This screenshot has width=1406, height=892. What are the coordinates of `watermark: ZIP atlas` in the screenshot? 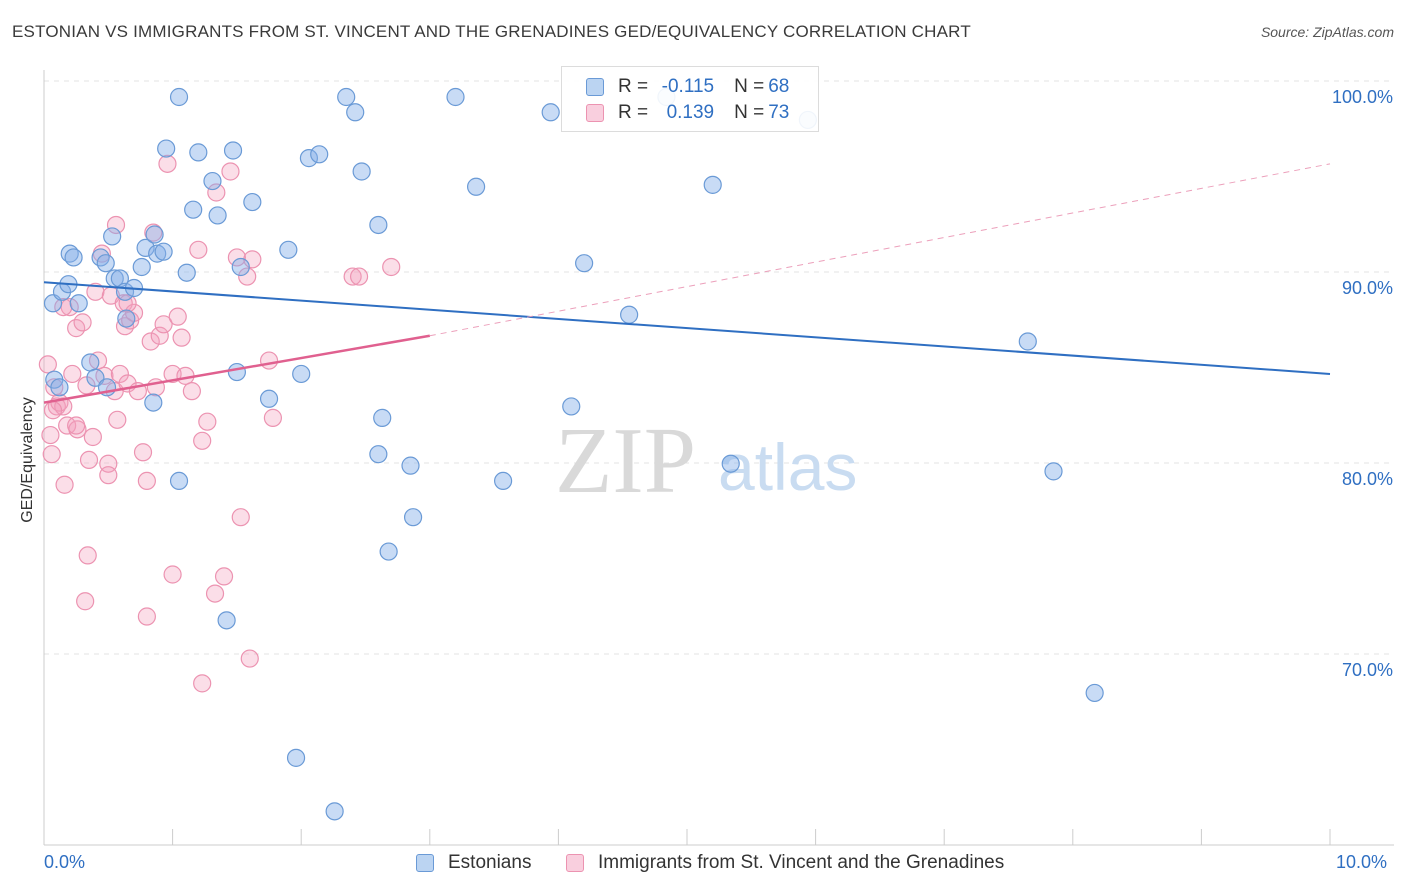 It's located at (706, 461).